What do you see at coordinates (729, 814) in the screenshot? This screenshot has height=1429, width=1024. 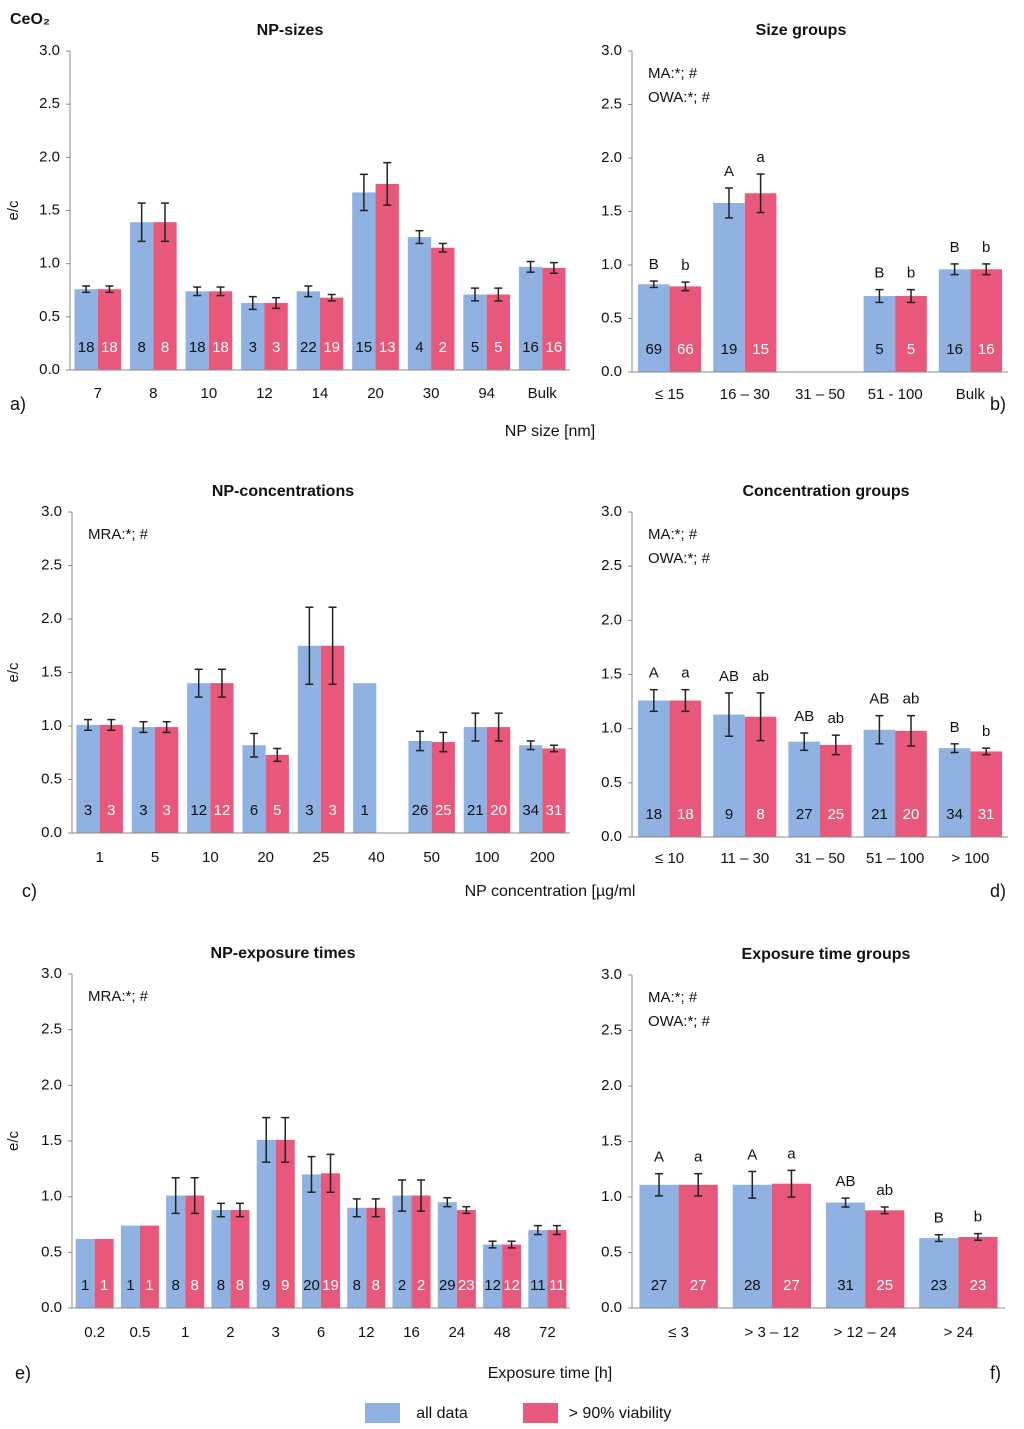 I see `sample-count: 9` at bounding box center [729, 814].